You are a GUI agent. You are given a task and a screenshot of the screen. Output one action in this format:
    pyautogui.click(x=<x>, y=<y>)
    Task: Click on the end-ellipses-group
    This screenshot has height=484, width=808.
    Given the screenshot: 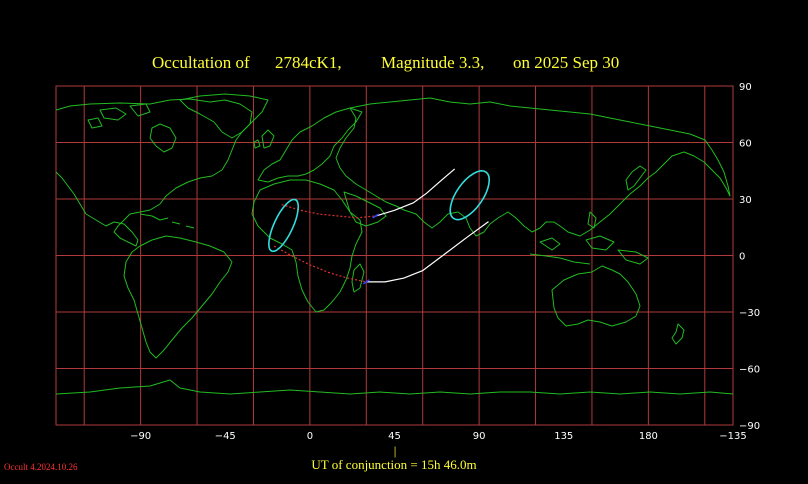 What is the action you would take?
    pyautogui.click(x=379, y=211)
    